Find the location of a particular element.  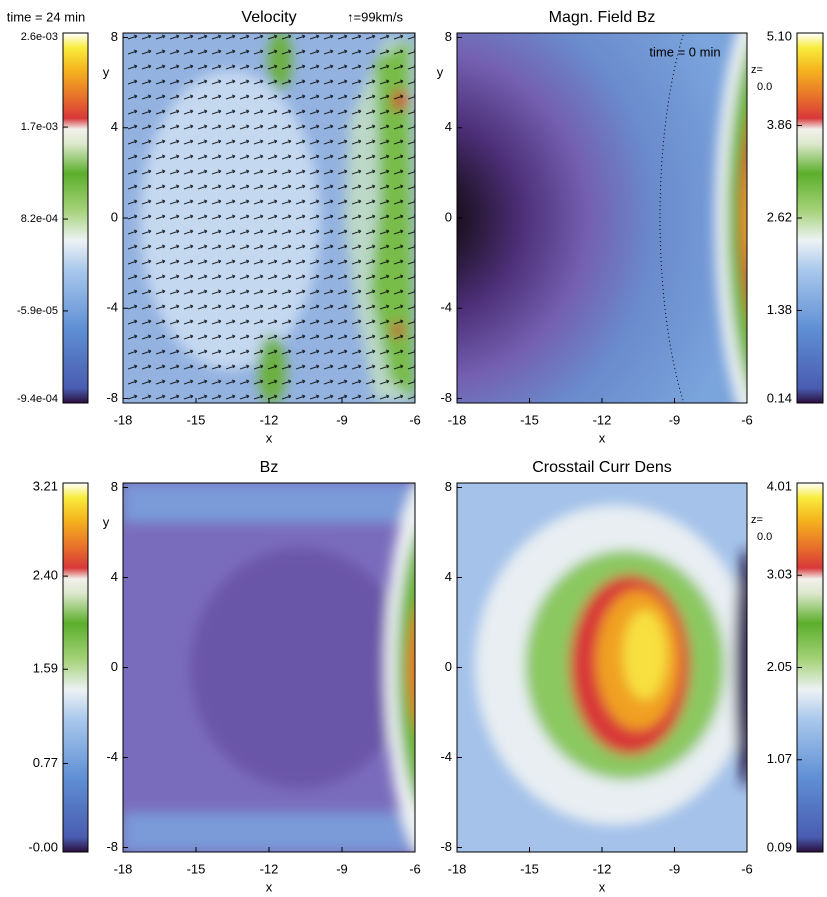

bz-field-initial is located at coordinates (602, 218).